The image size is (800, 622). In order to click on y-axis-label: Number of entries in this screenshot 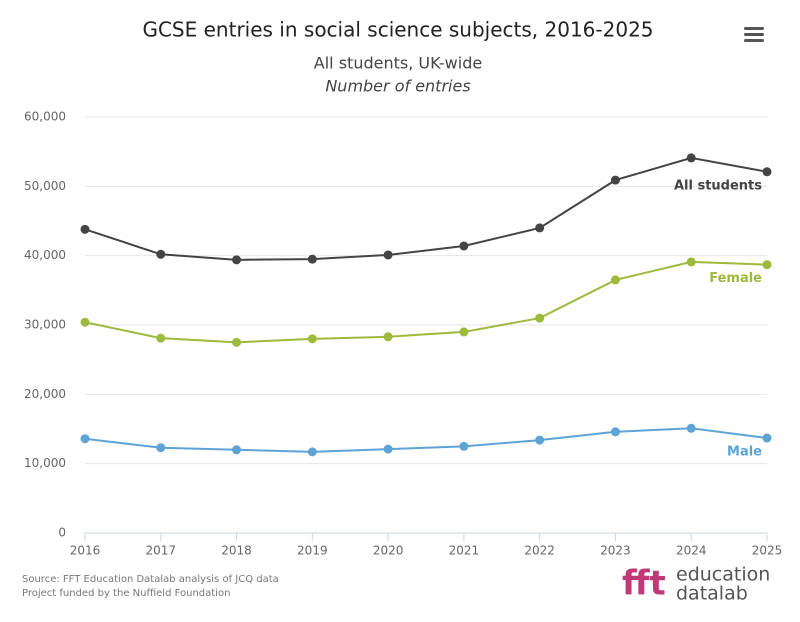, I will do `click(397, 86)`.